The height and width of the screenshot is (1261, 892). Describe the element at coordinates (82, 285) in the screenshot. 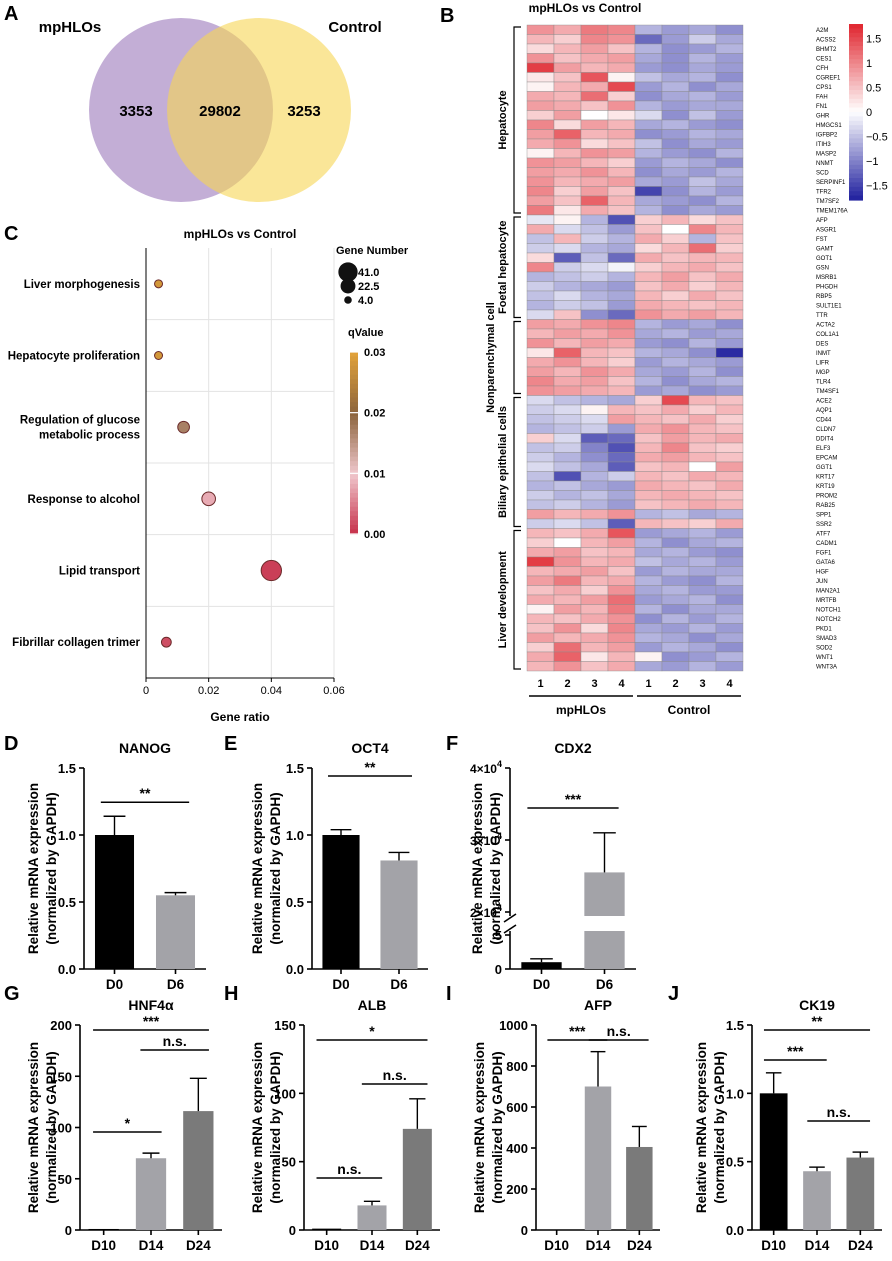

I see `category-label: Liver morphogenesis` at that location.